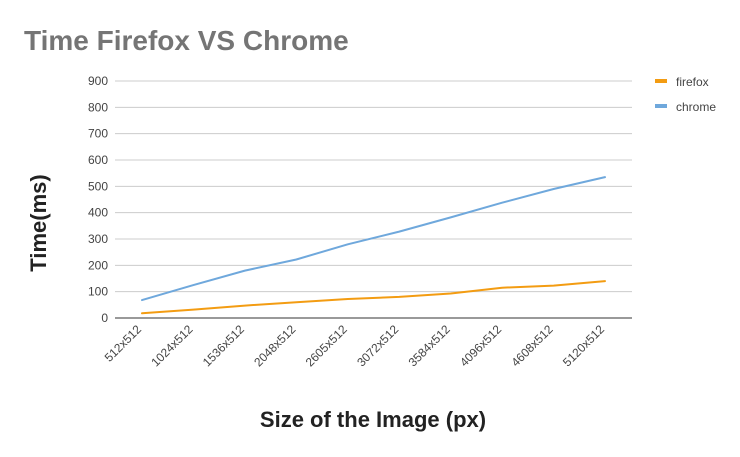 The image size is (740, 457). What do you see at coordinates (98, 160) in the screenshot?
I see `y-tick-label: 600` at bounding box center [98, 160].